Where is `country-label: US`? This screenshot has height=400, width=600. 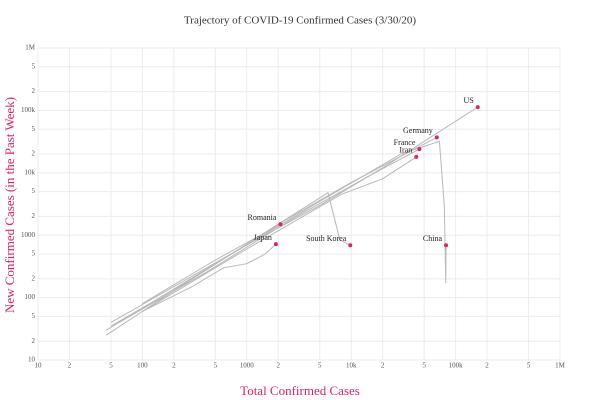 country-label: US is located at coordinates (469, 100).